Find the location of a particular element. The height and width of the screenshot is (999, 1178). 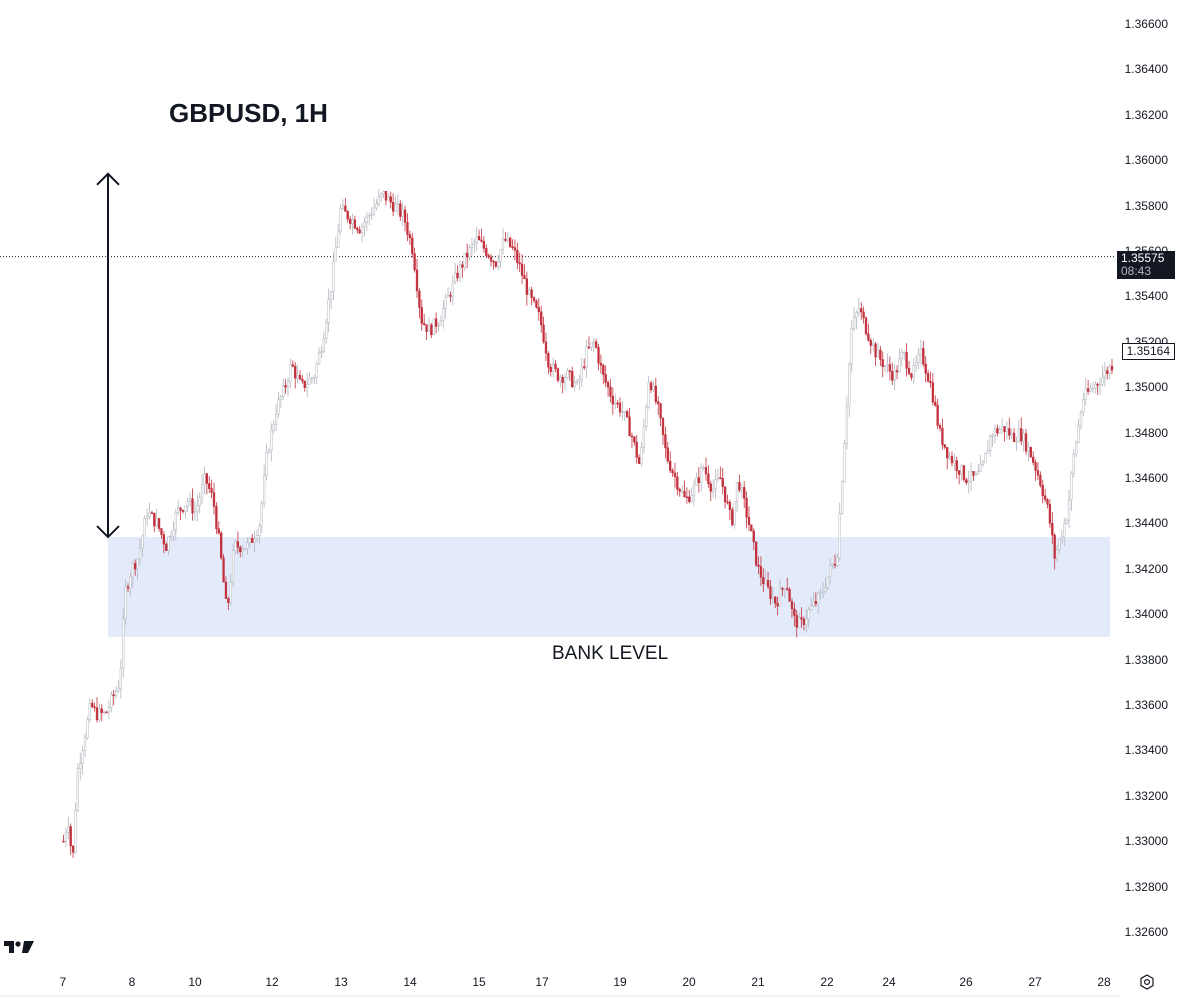

price-tick: 1.36200 is located at coordinates (1146, 114).